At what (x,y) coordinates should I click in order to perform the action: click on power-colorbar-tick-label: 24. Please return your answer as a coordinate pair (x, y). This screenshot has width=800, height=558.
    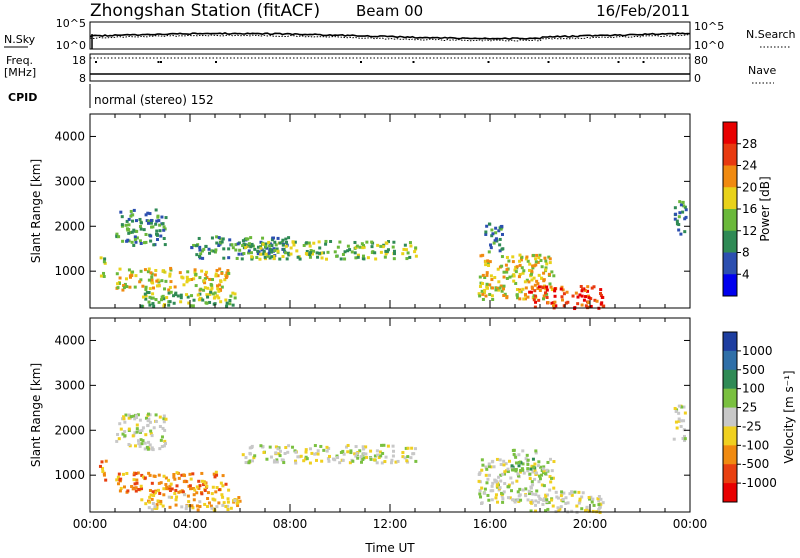
    Looking at the image, I should click on (749, 166).